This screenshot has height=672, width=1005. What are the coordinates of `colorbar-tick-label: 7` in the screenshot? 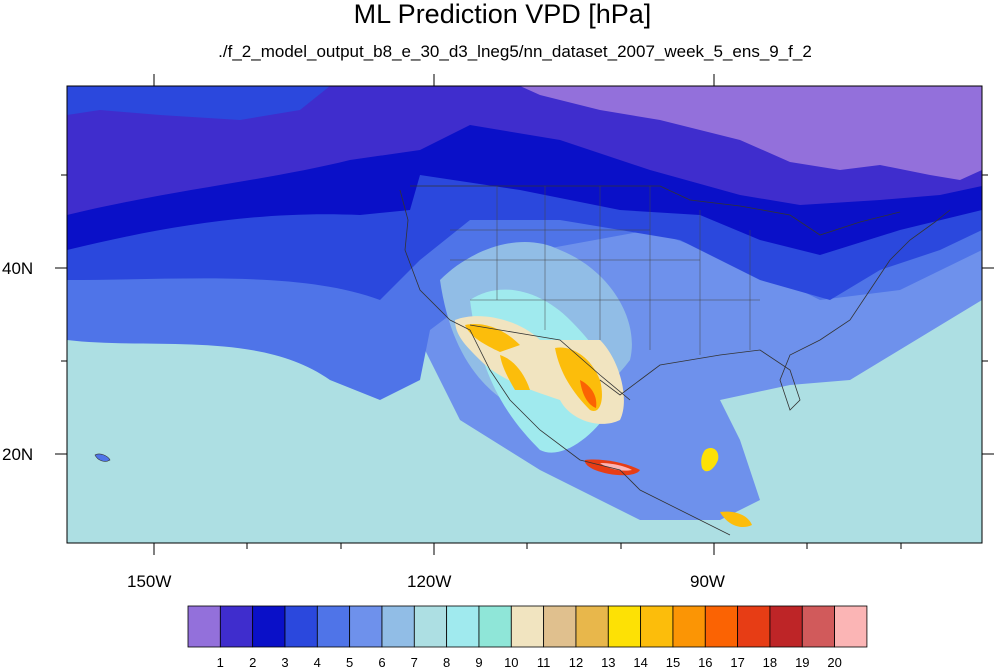 It's located at (414, 662).